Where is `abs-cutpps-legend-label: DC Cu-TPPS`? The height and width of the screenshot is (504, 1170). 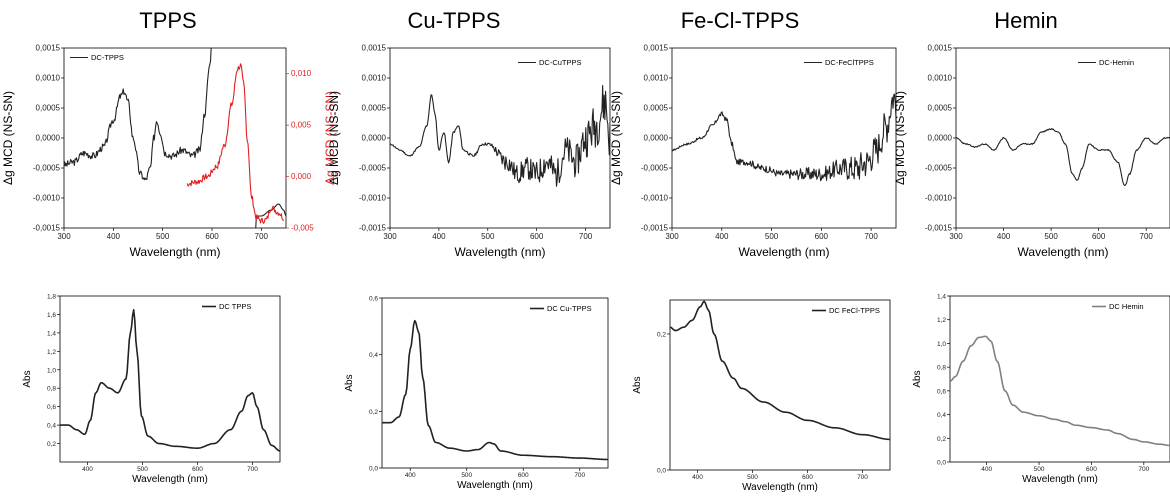
abs-cutpps-legend-label: DC Cu-TPPS is located at coordinates (569, 308).